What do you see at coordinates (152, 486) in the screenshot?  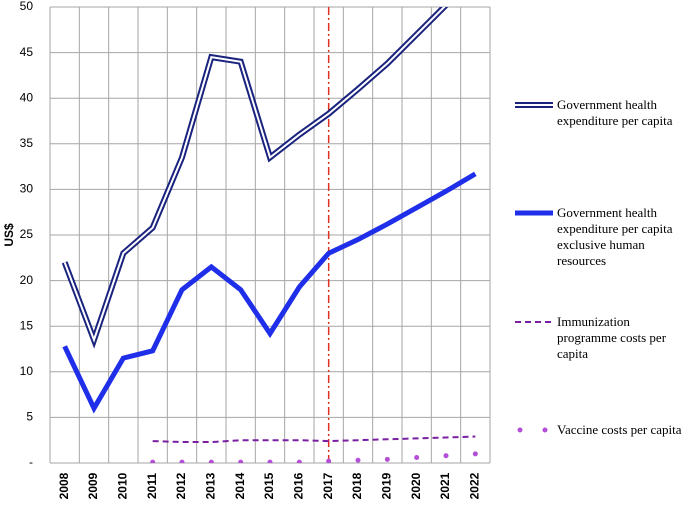 I see `x-tick-label: 2011` at bounding box center [152, 486].